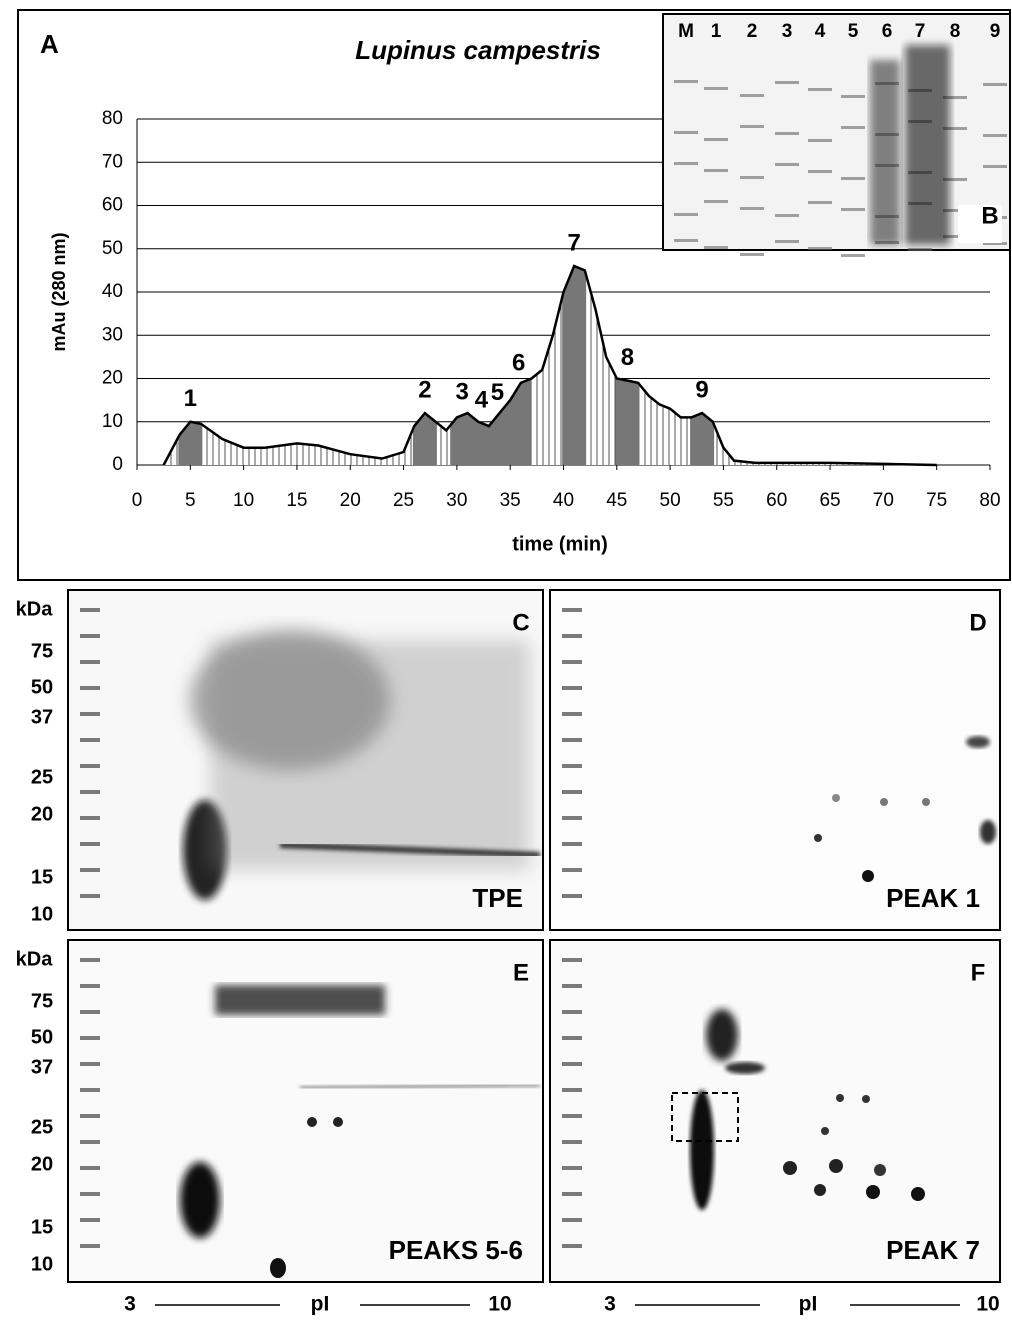 The width and height of the screenshot is (1012, 1325). I want to click on x-tick-label: 10, so click(243, 500).